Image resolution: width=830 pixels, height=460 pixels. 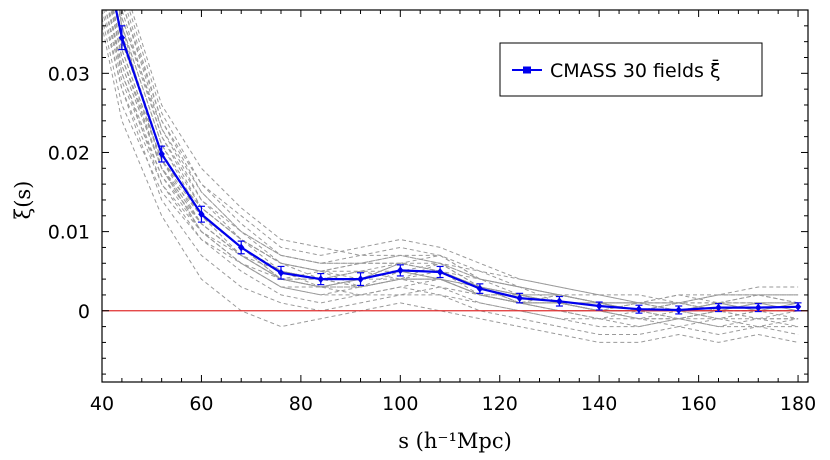 I want to click on x-tick-label: 40, so click(x=102, y=404).